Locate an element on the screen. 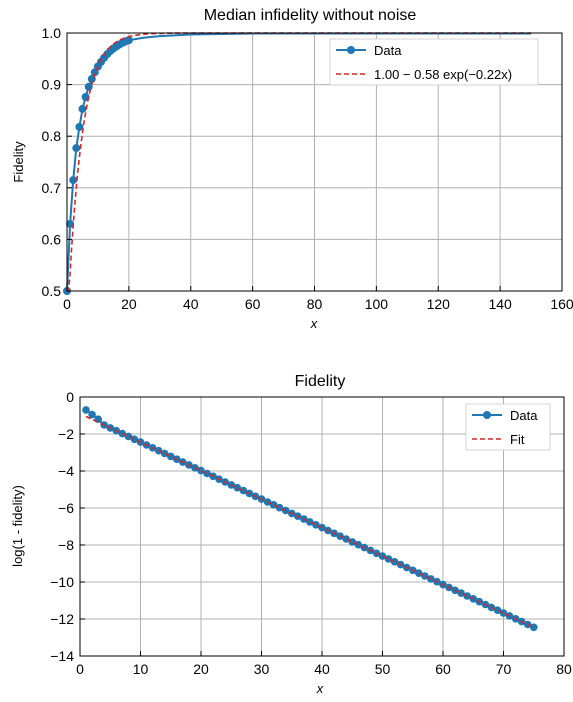 The height and width of the screenshot is (702, 573). bottom-y-axis-label: log(1 - fidelity) is located at coordinates (17, 526).